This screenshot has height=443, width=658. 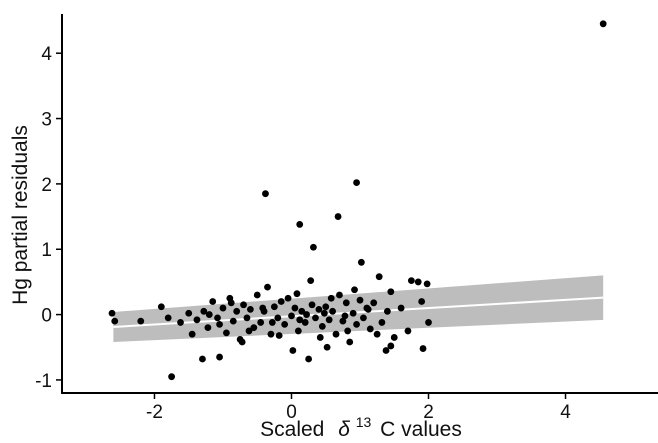 I want to click on x-axis-title-delta: δ, so click(x=344, y=429).